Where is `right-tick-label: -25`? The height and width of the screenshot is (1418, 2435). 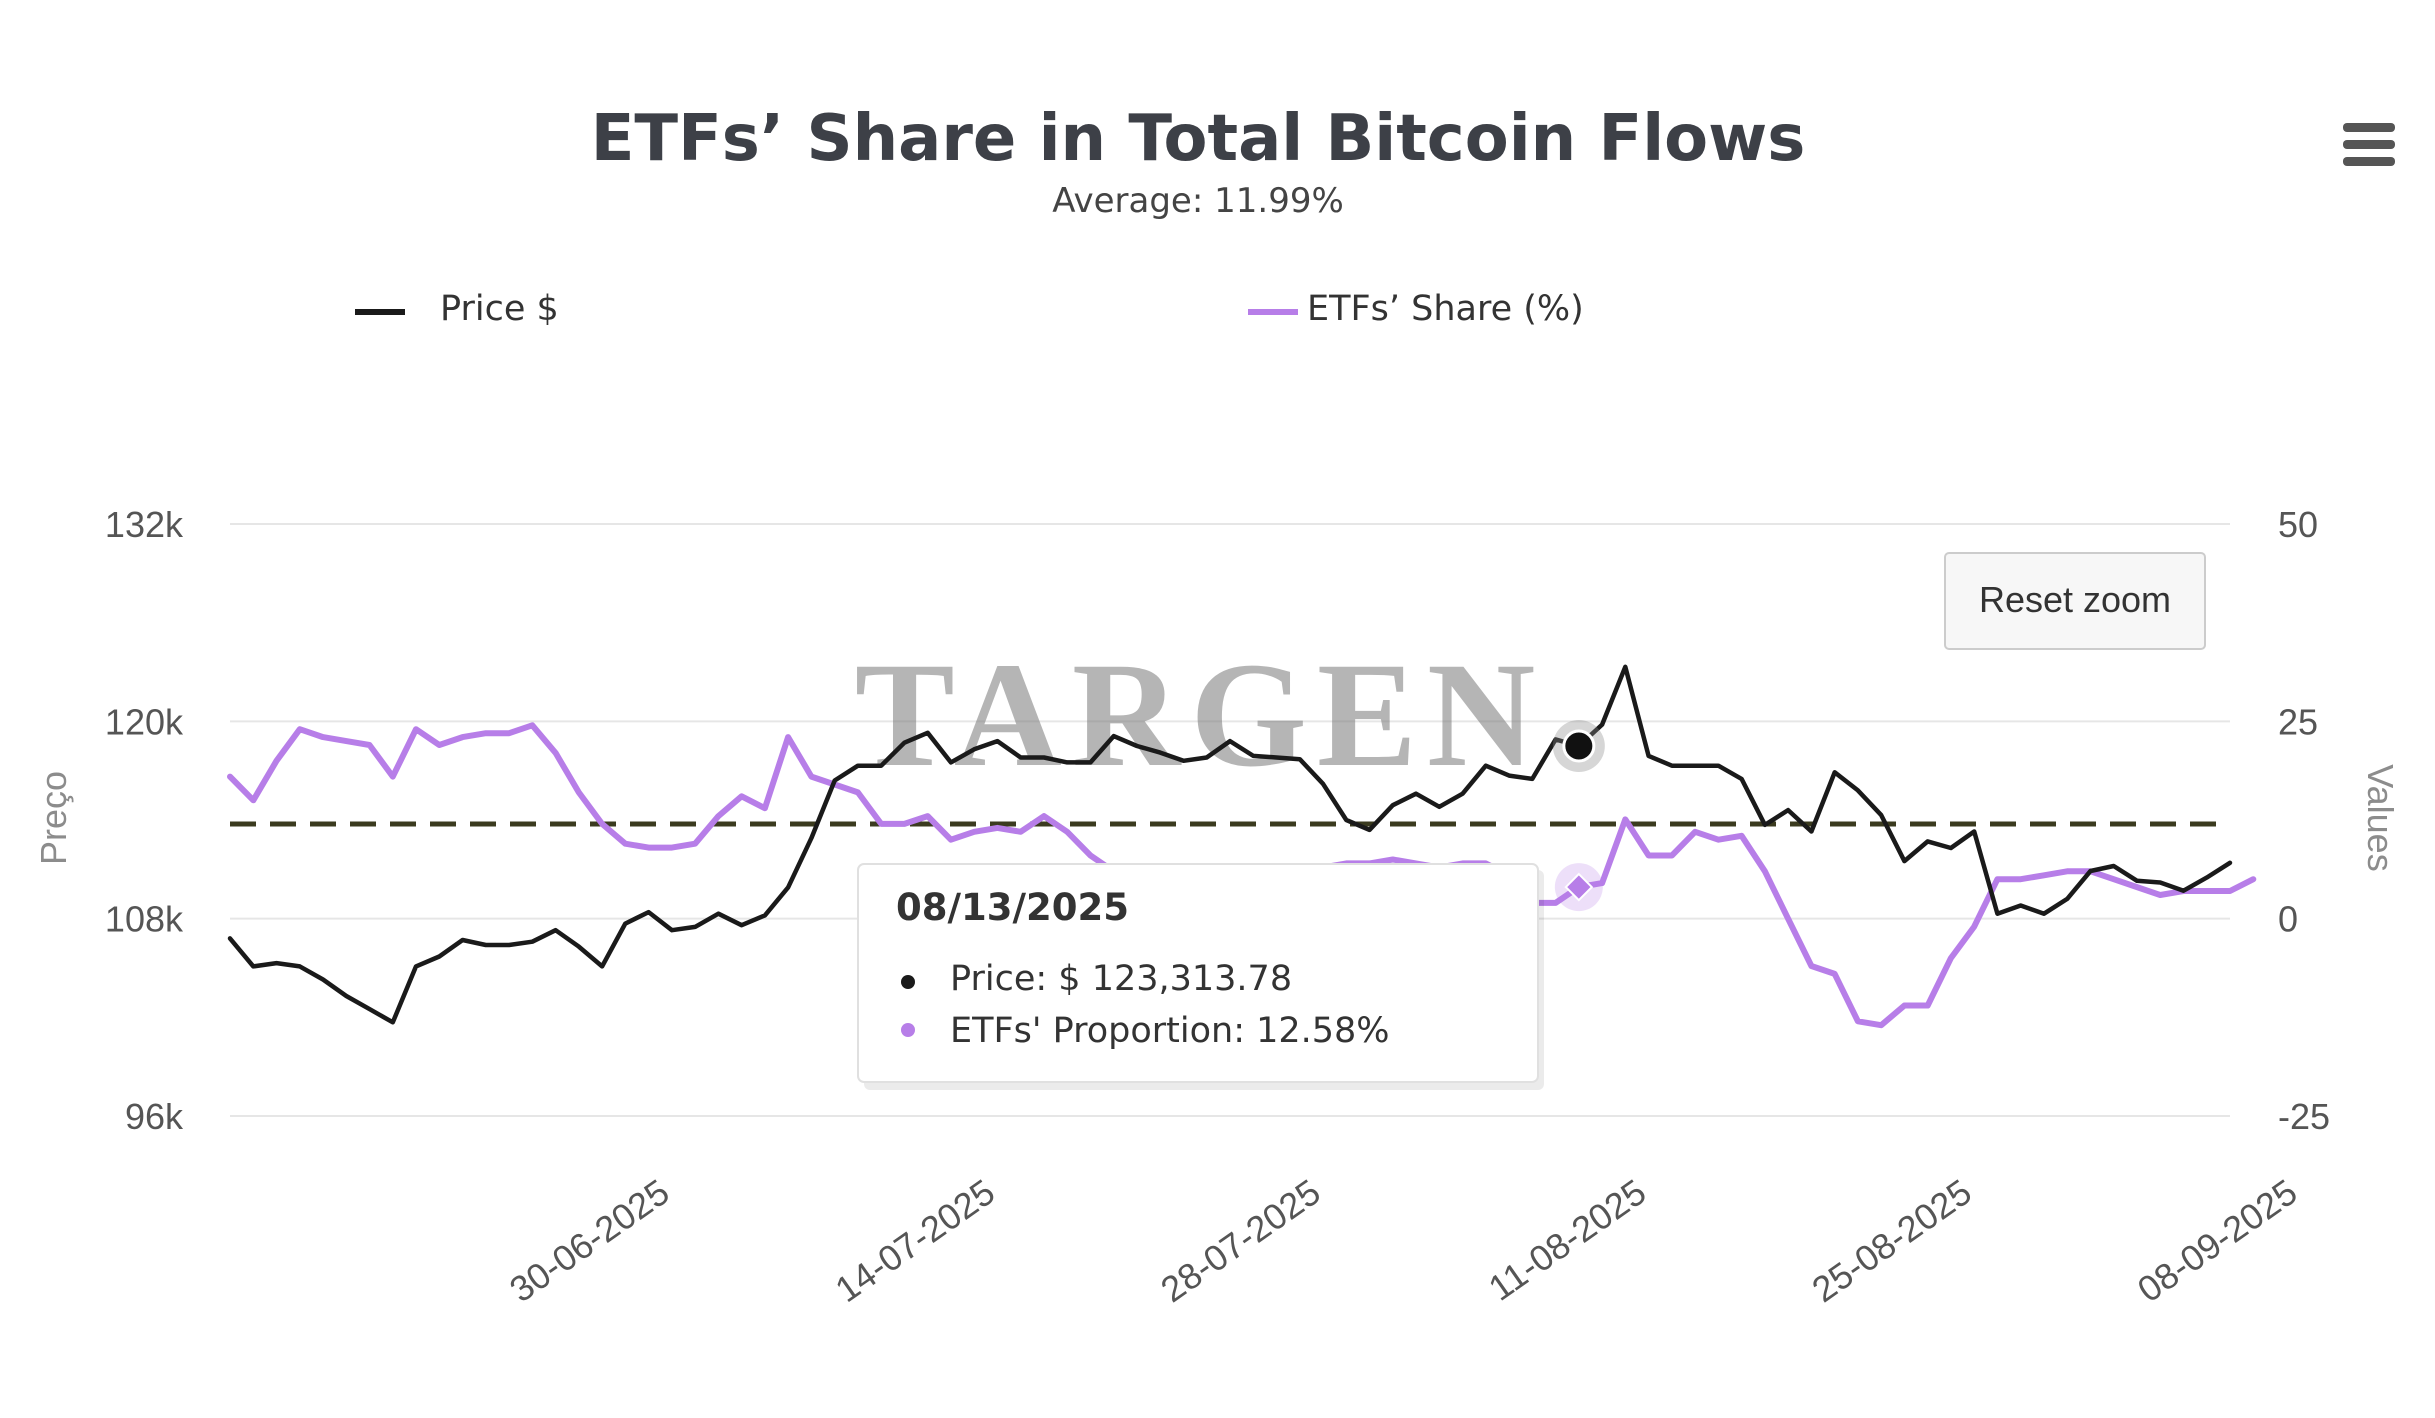
right-tick-label: -25 is located at coordinates (2304, 1116).